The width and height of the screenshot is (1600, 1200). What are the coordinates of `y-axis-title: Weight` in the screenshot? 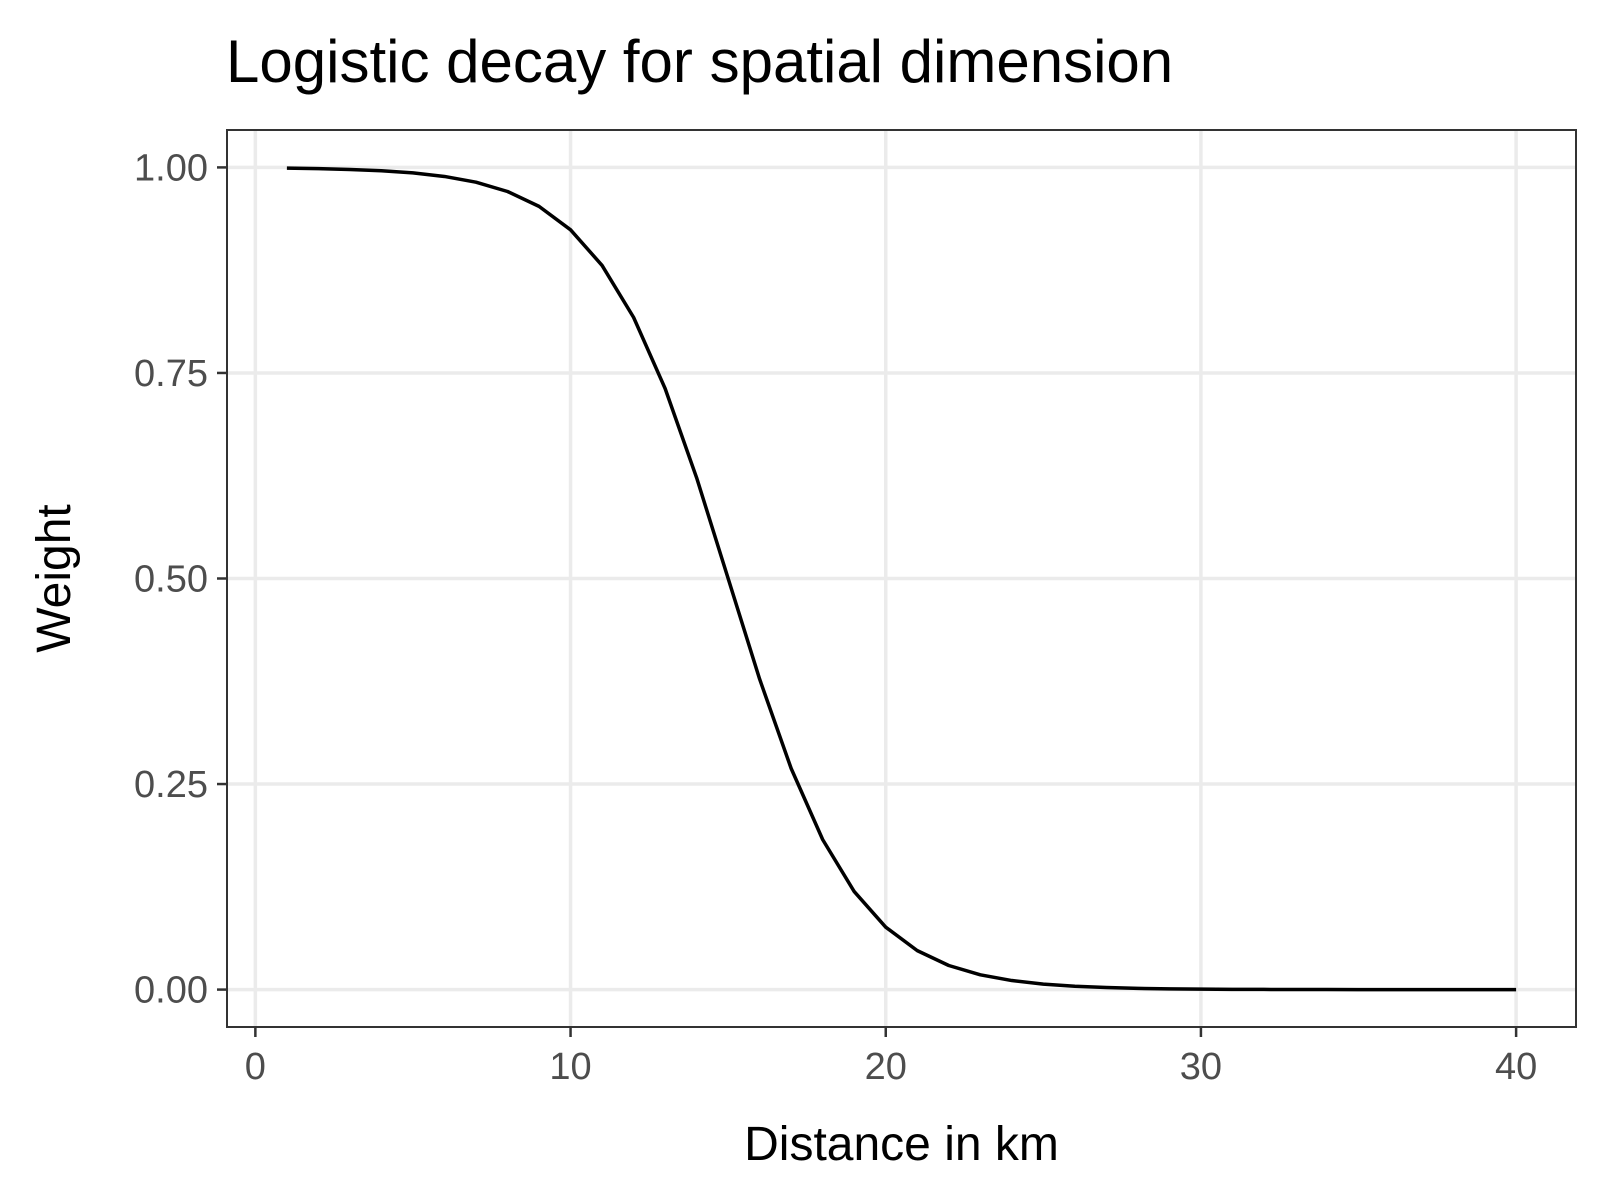 It's located at (54, 578).